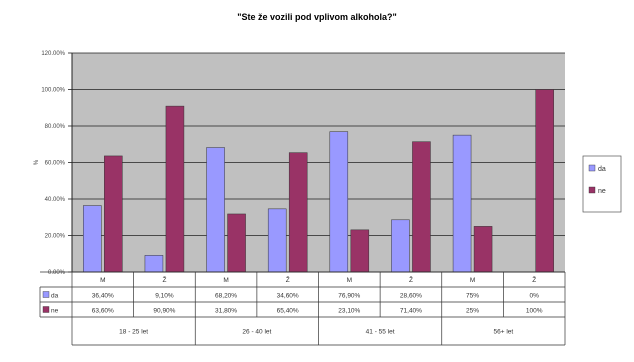  Describe the element at coordinates (411, 311) in the screenshot. I see `data-label: 71,40%` at that location.